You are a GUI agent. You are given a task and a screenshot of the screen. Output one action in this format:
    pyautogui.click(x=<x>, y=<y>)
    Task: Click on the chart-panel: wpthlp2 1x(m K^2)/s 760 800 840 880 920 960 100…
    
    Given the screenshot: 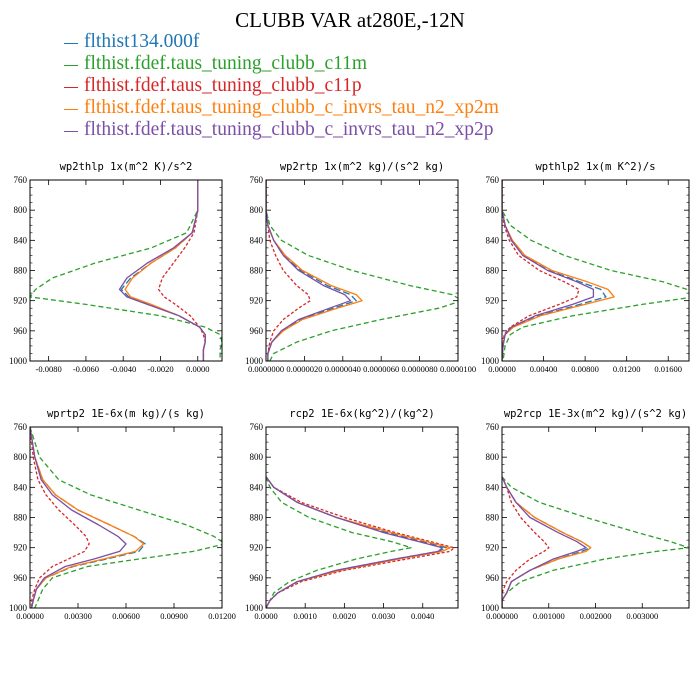 What is the action you would take?
    pyautogui.click(x=585, y=267)
    